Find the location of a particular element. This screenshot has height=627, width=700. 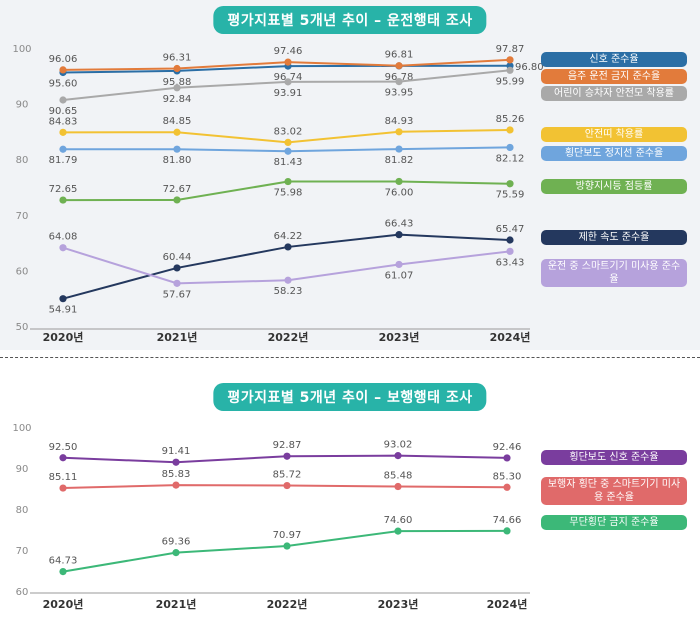

legend-entry: 무단횡단 금지 준수율 is located at coordinates (614, 522).